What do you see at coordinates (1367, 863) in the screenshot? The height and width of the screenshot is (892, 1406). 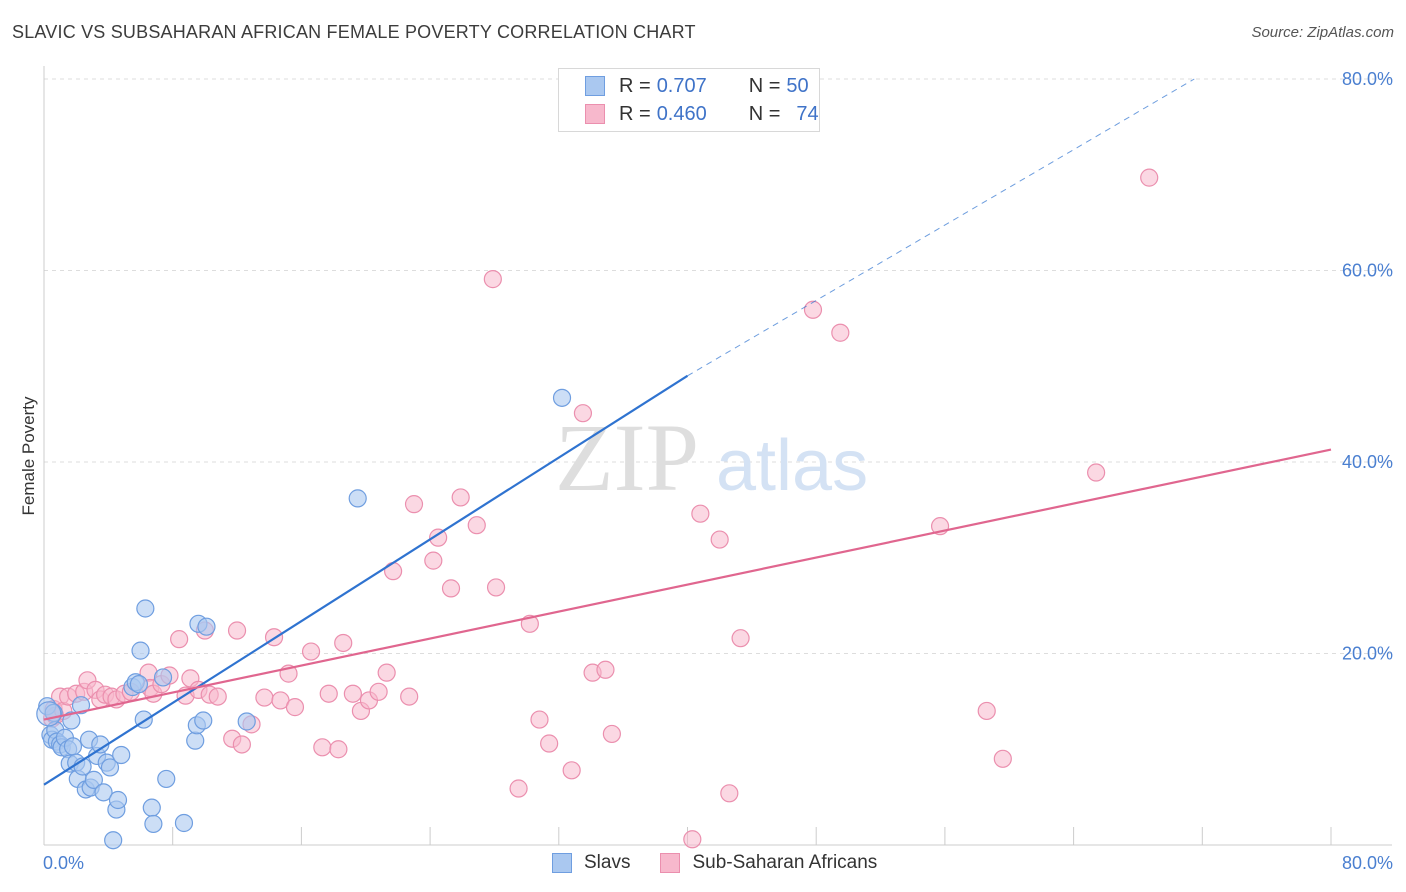 I see `x-tick-label: 80.0%` at bounding box center [1367, 863].